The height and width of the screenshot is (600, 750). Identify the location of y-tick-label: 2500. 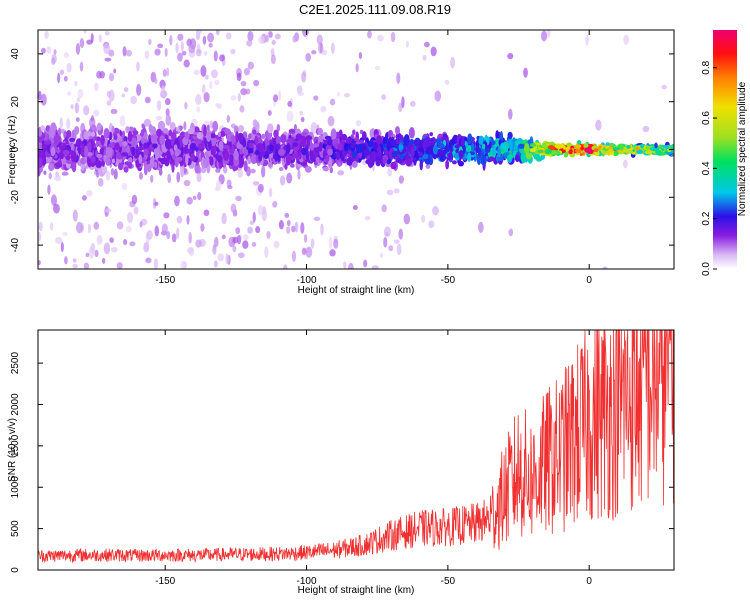
(15, 363).